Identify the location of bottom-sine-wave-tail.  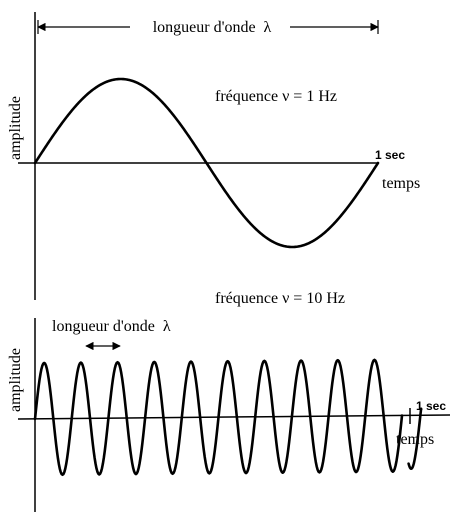
(415, 438).